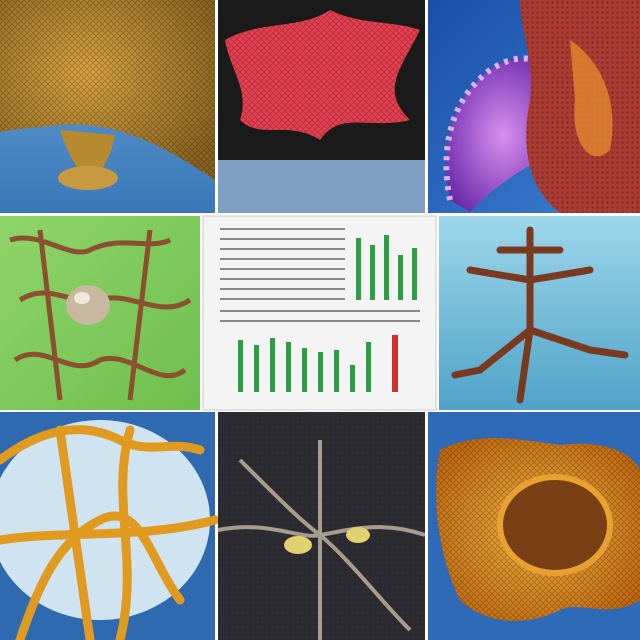  I want to click on panel-top-right, so click(534, 106).